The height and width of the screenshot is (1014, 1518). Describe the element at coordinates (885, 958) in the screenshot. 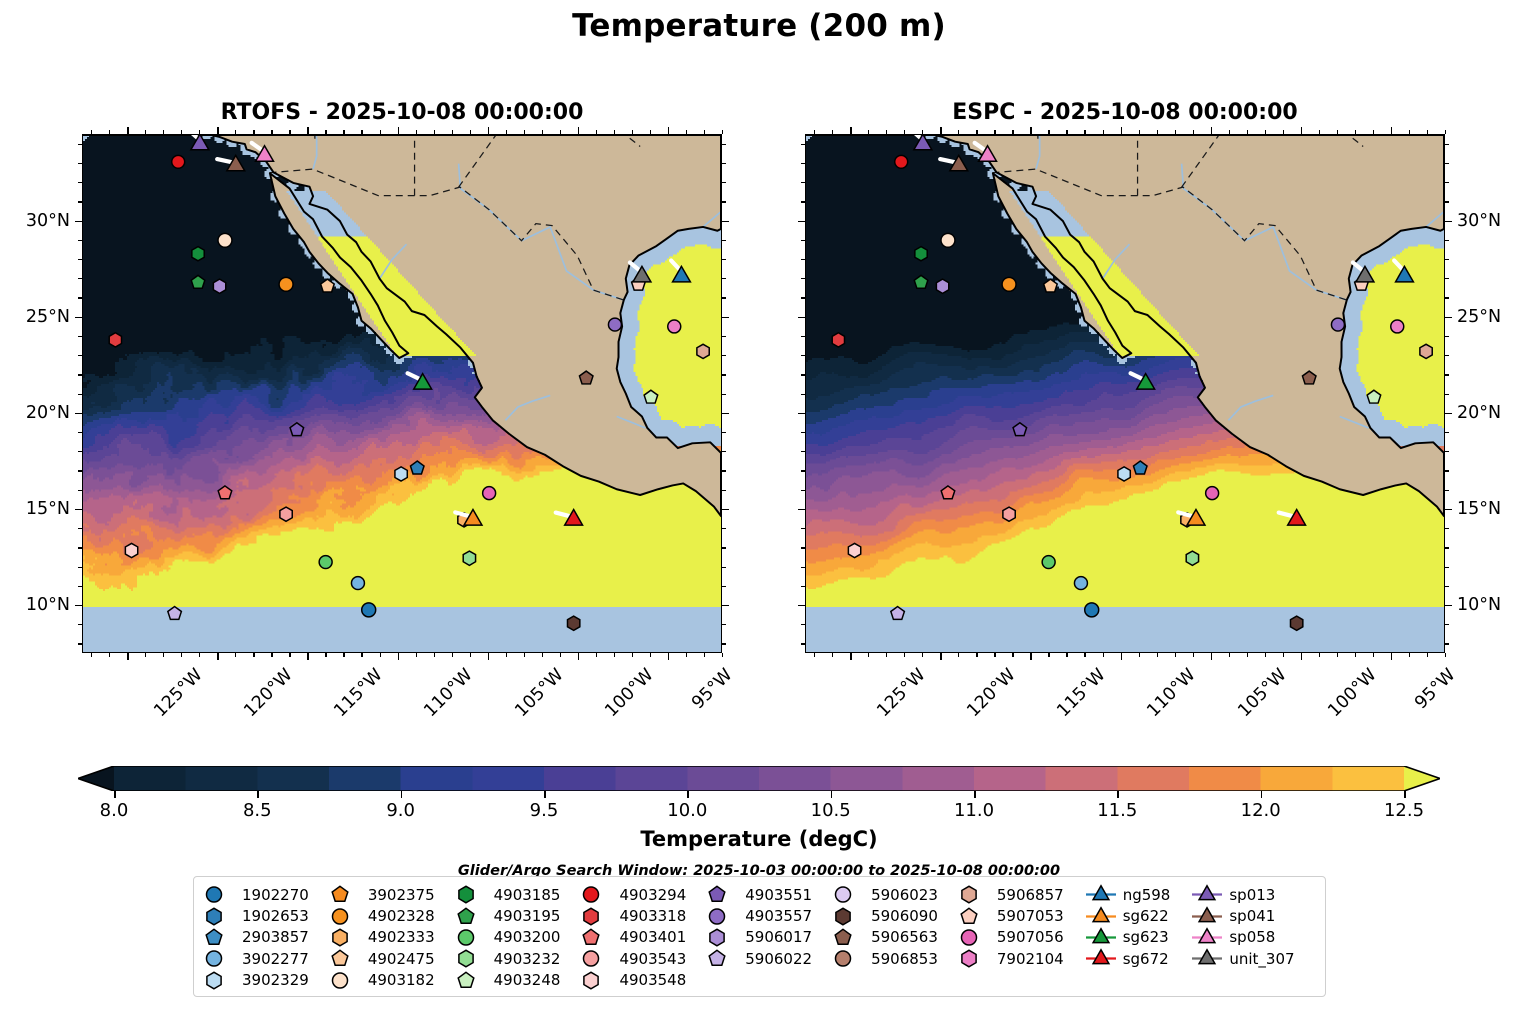

I see `legend-item-5906853: 5906853` at that location.